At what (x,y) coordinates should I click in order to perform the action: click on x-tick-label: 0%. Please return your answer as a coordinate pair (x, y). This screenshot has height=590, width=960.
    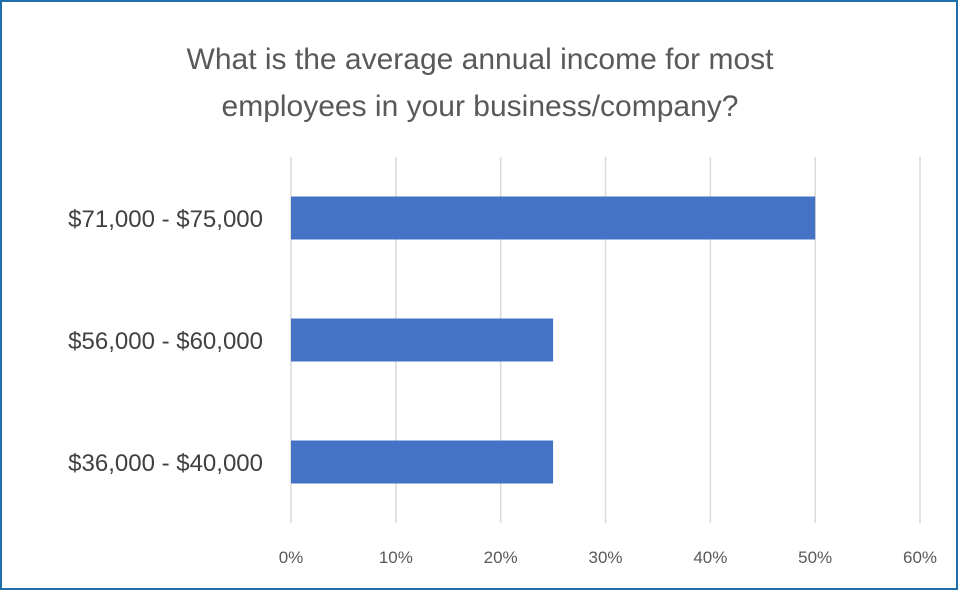
    Looking at the image, I should click on (291, 557).